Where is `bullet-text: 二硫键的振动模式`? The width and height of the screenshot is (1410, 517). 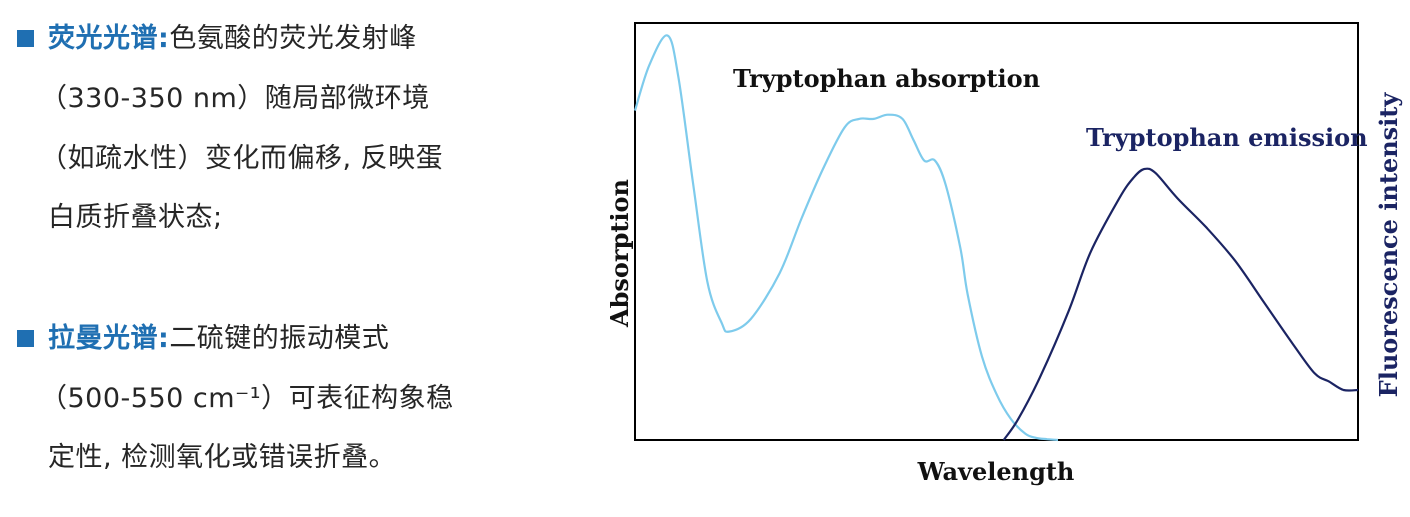
bullet-text: 二硫键的振动模式 is located at coordinates (279, 338).